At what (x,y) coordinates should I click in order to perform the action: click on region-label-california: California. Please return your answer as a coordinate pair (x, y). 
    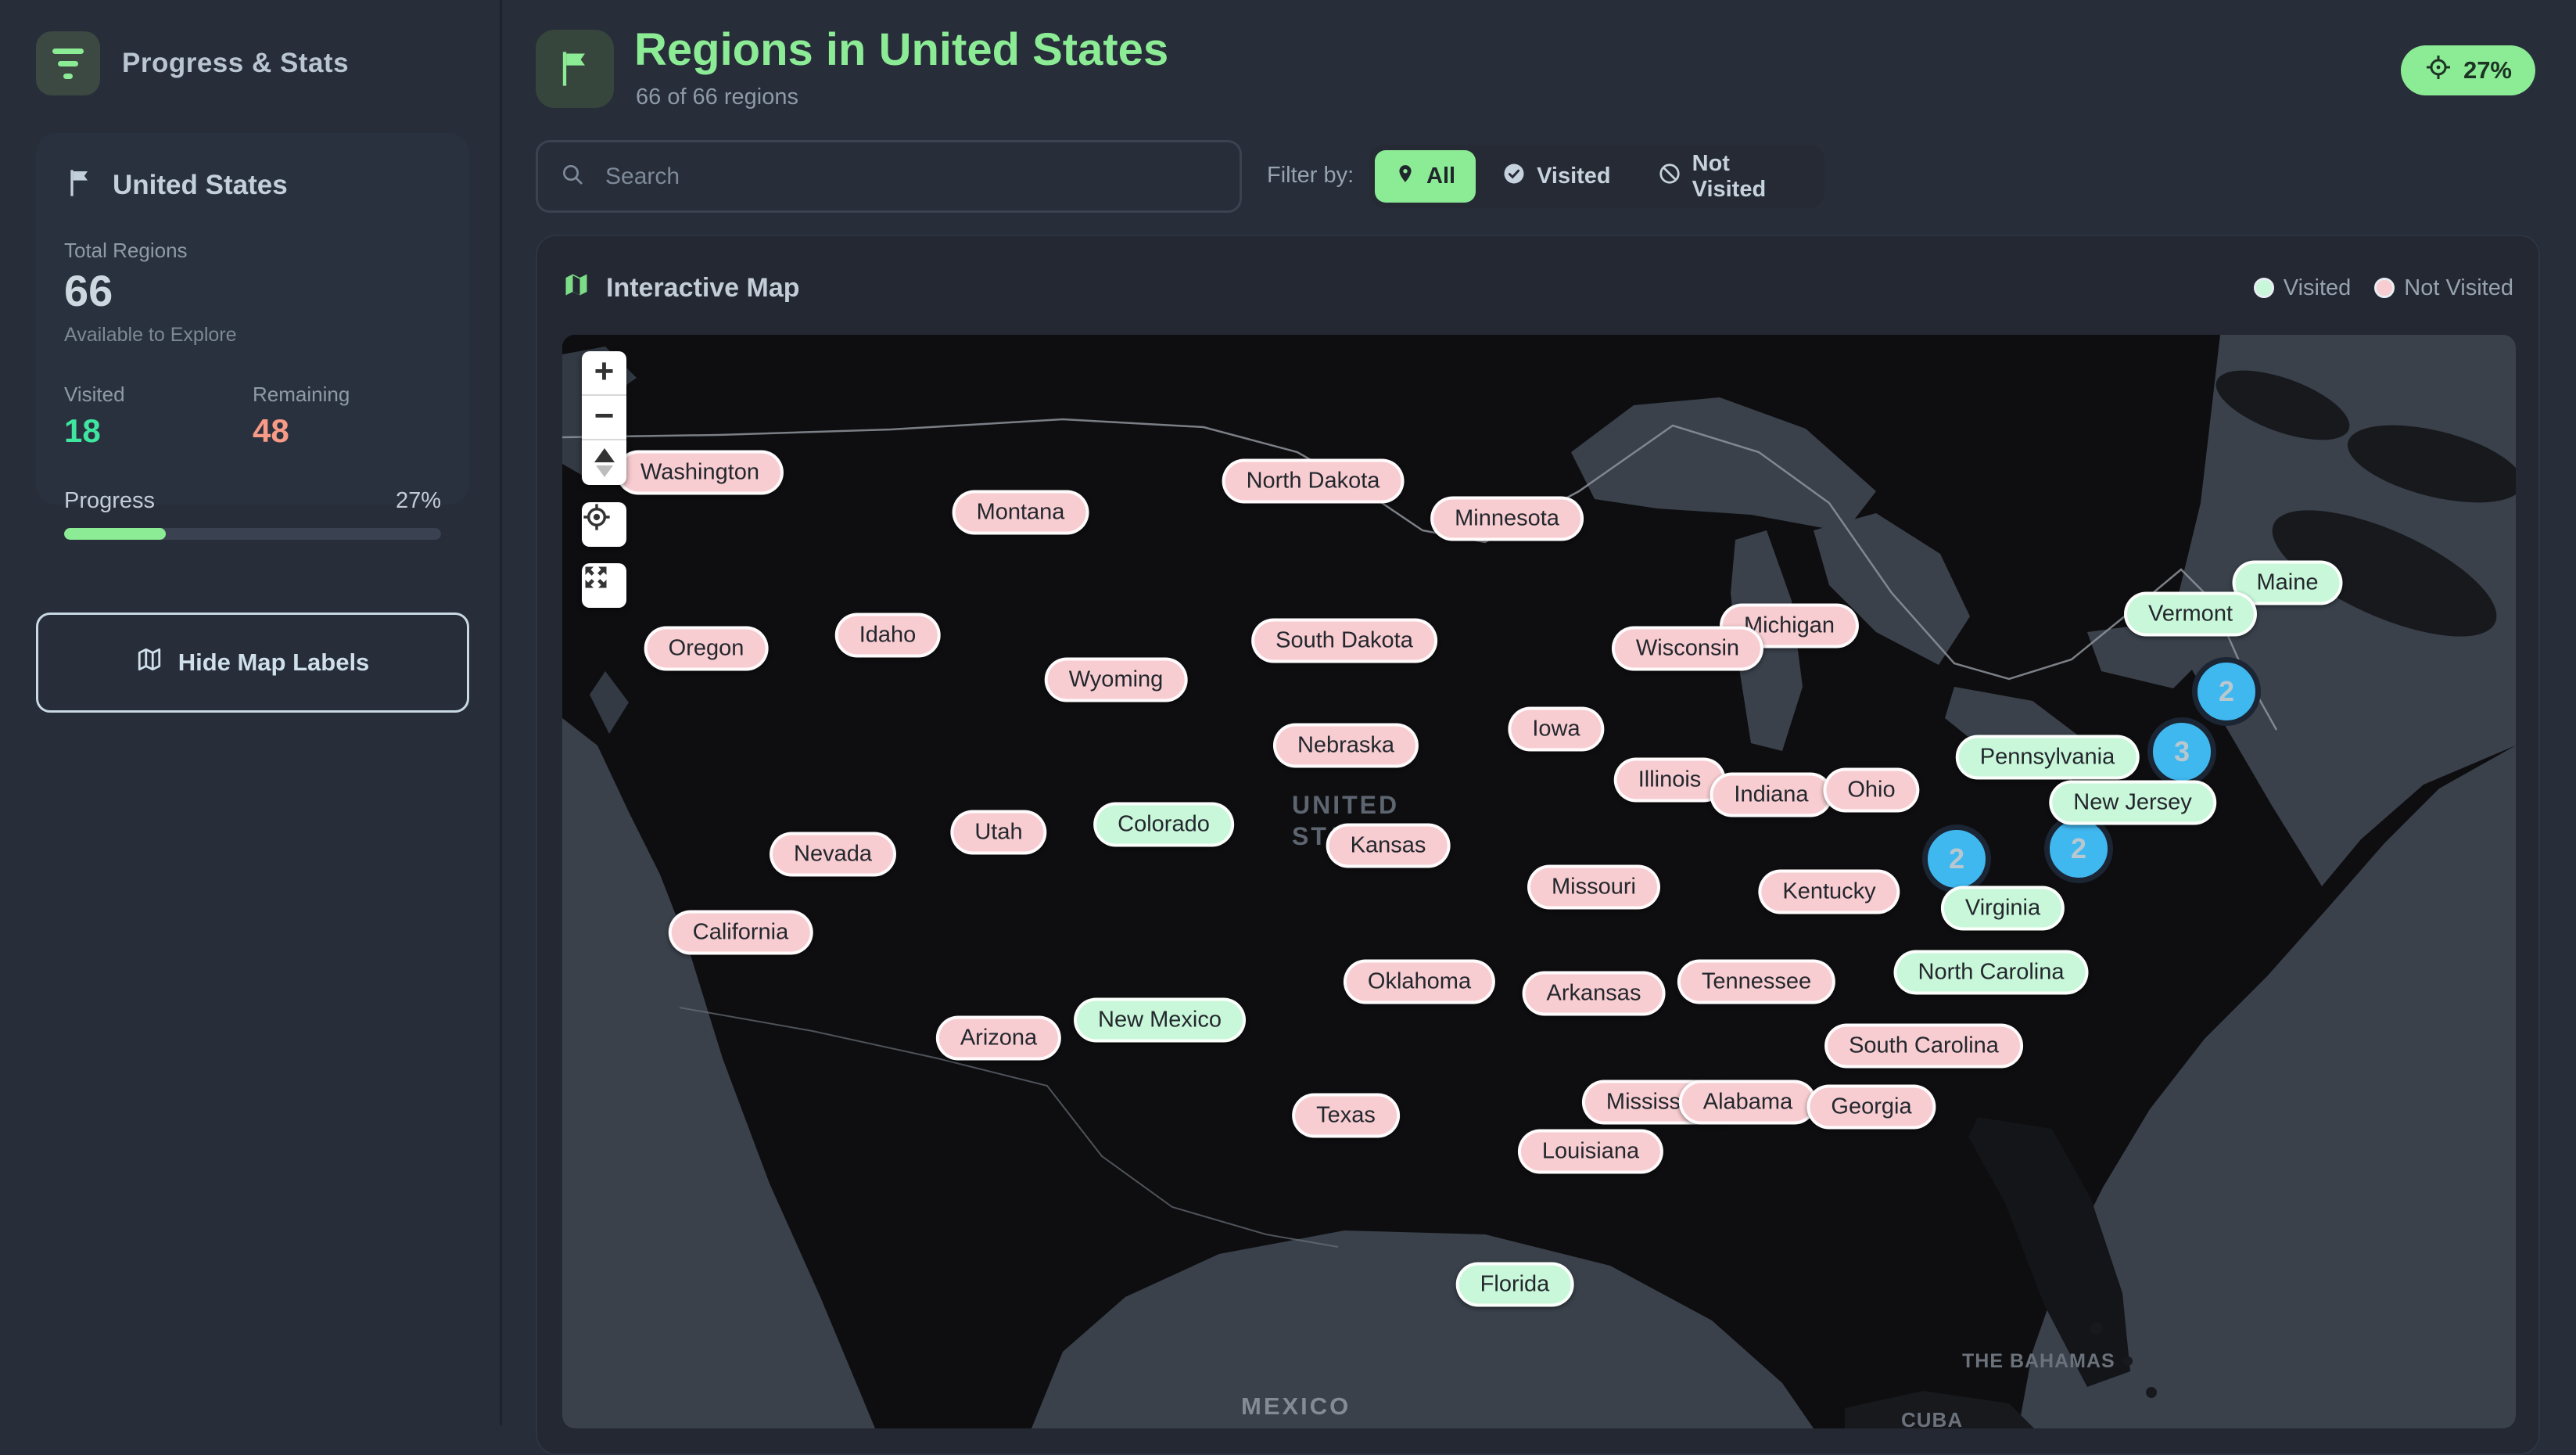
    Looking at the image, I should click on (741, 933).